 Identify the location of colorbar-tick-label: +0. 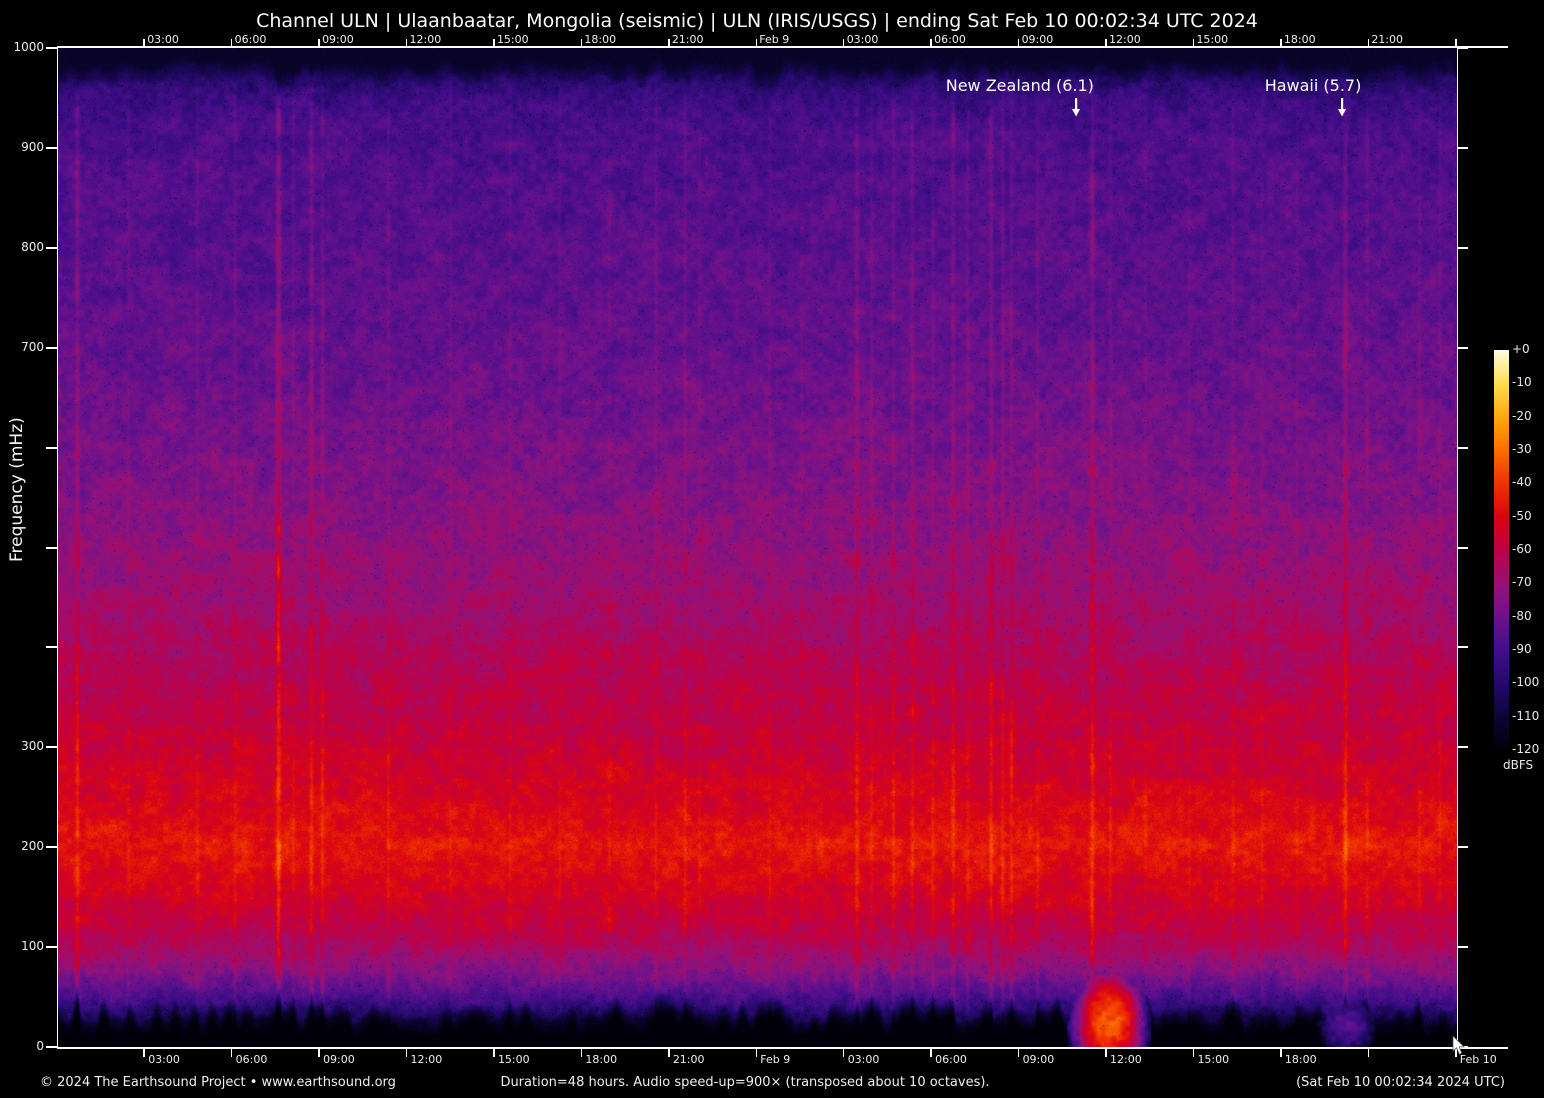
(1521, 349).